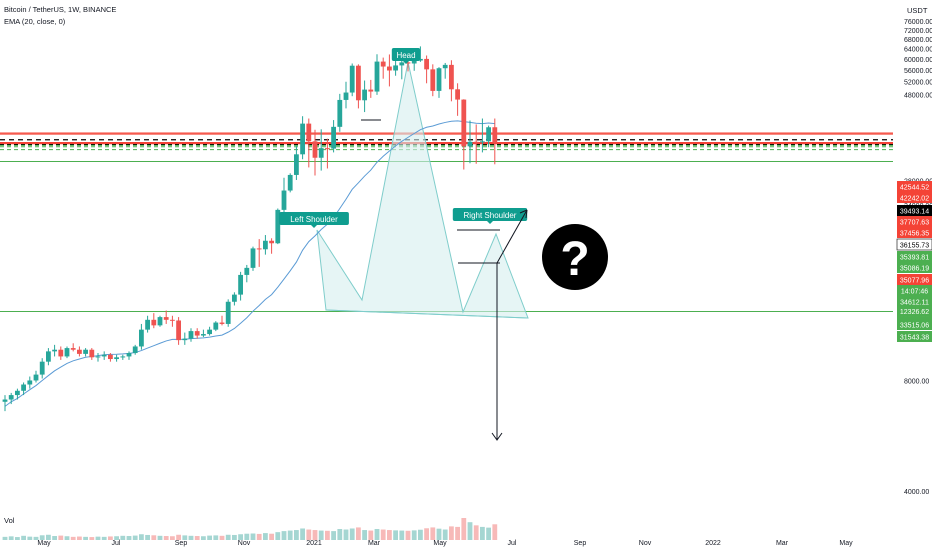  I want to click on x-tick-label: Sep, so click(181, 543).